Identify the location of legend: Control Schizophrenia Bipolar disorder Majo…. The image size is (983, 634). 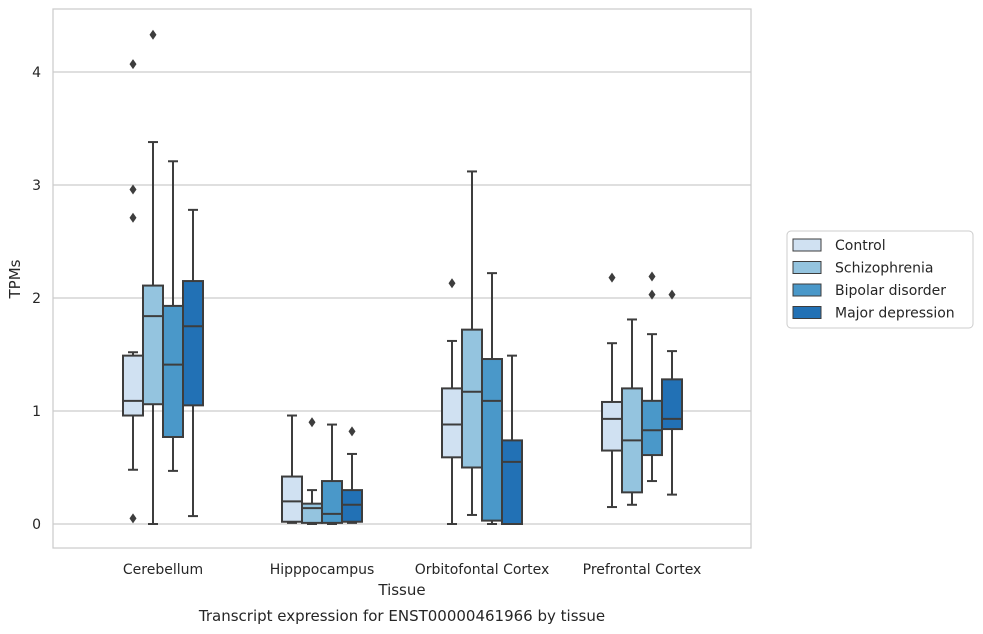
(880, 279).